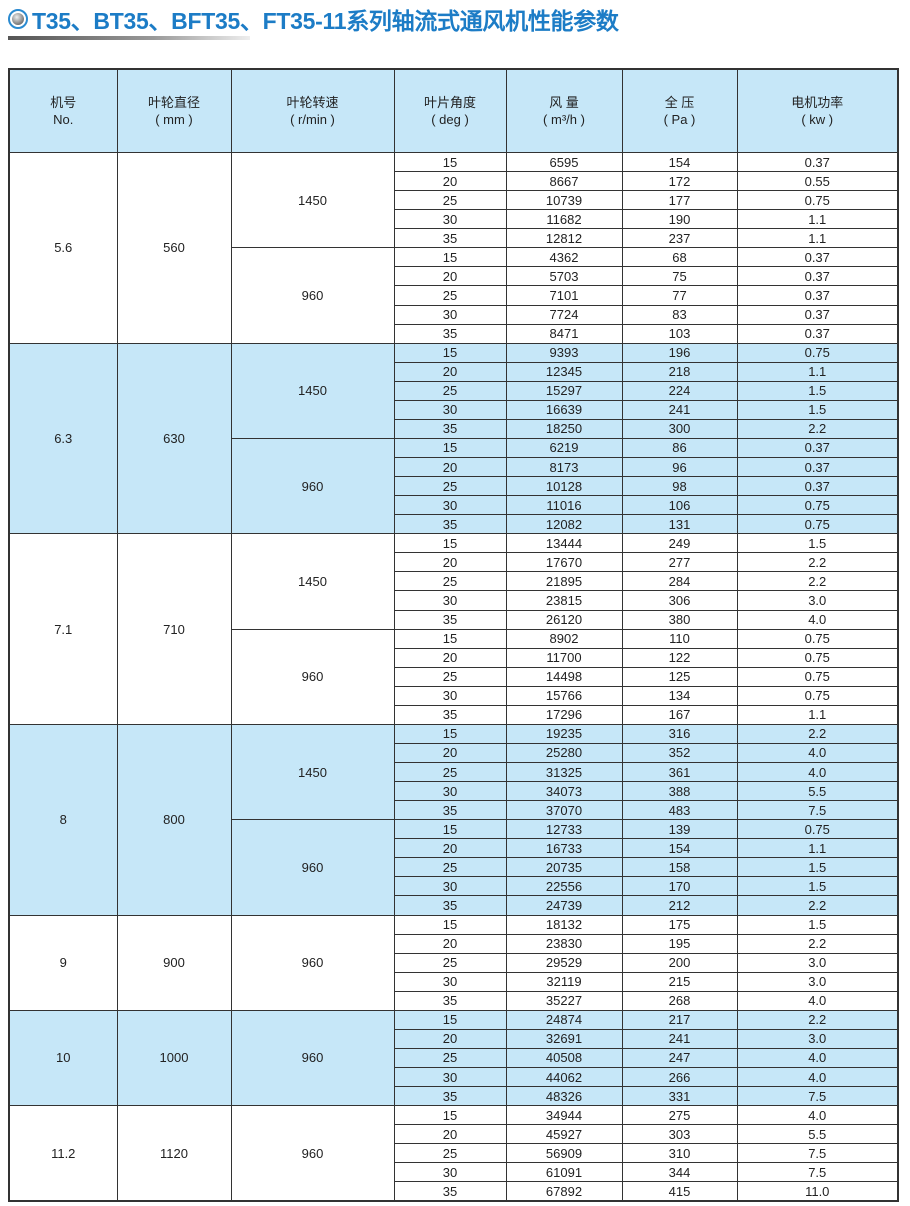 This screenshot has height=1206, width=910. What do you see at coordinates (679, 810) in the screenshot?
I see `cell-total-pressure: 483` at bounding box center [679, 810].